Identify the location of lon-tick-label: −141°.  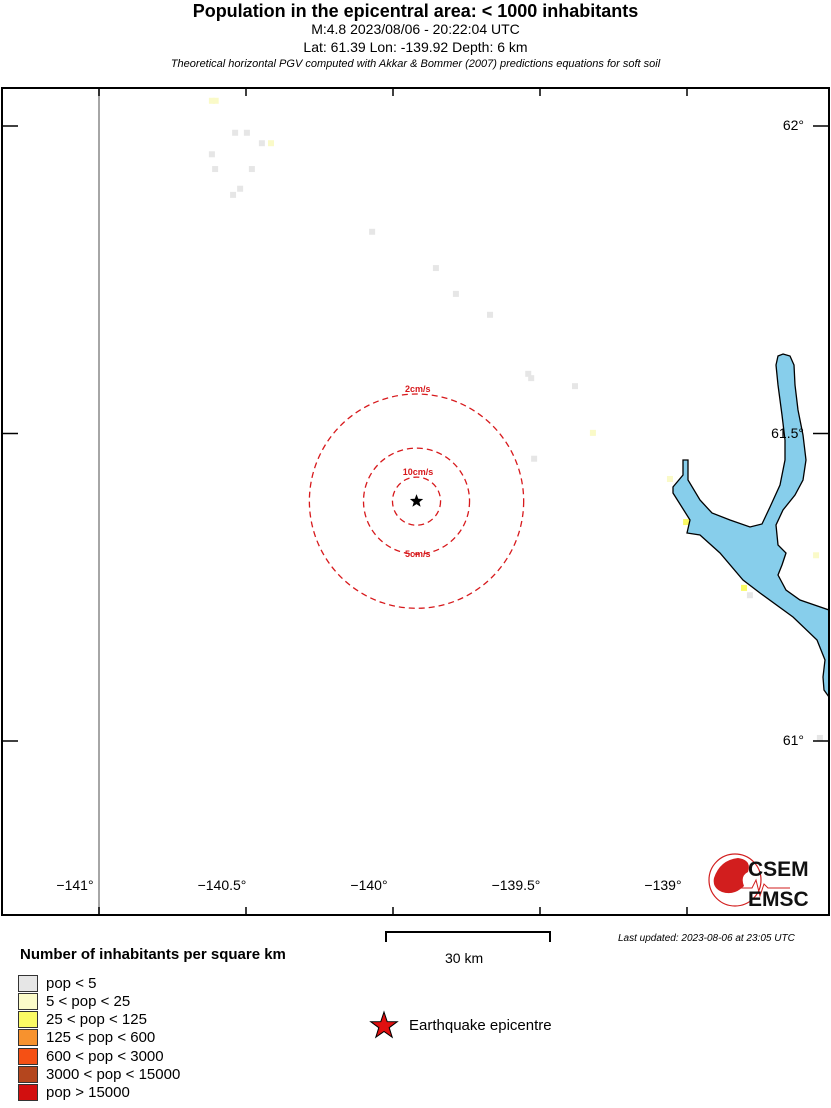
(75, 885).